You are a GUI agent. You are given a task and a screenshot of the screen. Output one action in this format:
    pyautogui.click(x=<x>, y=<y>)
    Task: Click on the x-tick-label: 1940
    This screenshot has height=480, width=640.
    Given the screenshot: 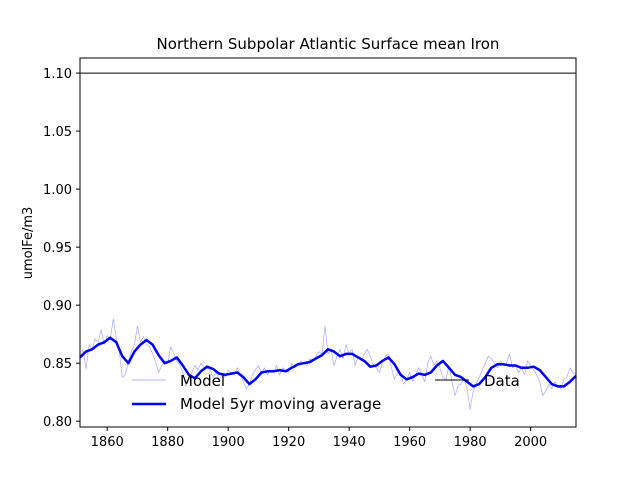 What is the action you would take?
    pyautogui.click(x=349, y=442)
    